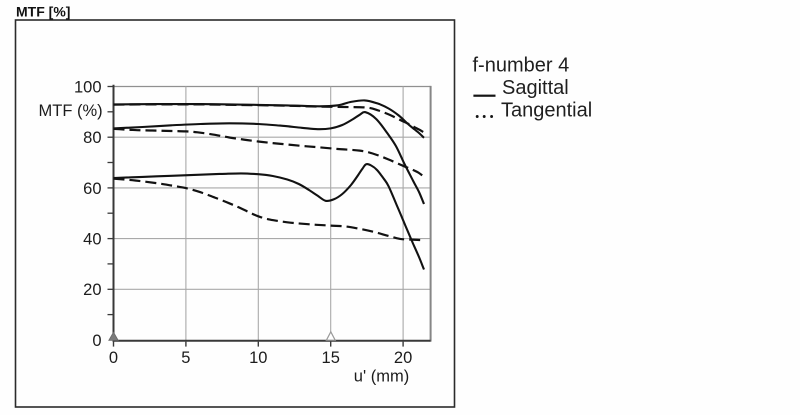 The width and height of the screenshot is (800, 415). What do you see at coordinates (521, 65) in the screenshot?
I see `svg-text: f-number 4` at bounding box center [521, 65].